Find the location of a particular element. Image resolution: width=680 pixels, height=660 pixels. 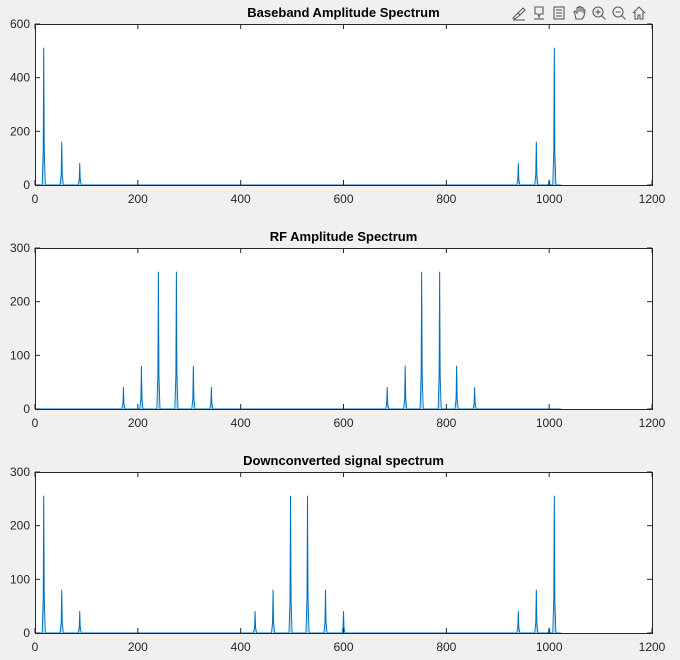

axes-2-ytick-label: 200 is located at coordinates (20, 302).